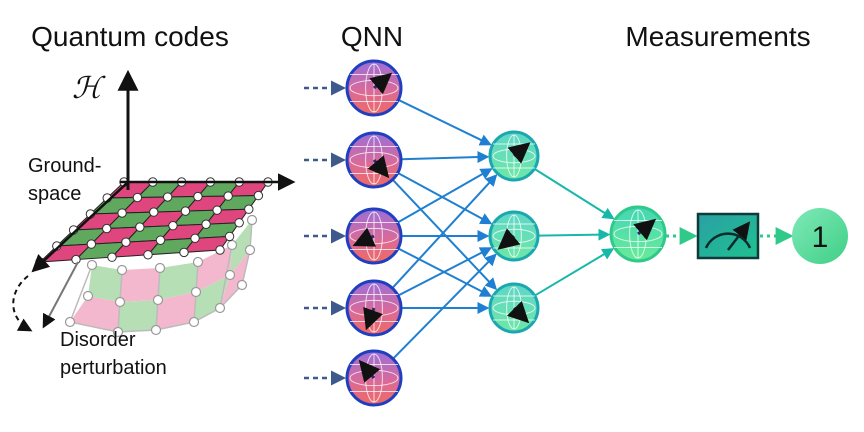  I want to click on label-ground: Ground-, so click(64, 166).